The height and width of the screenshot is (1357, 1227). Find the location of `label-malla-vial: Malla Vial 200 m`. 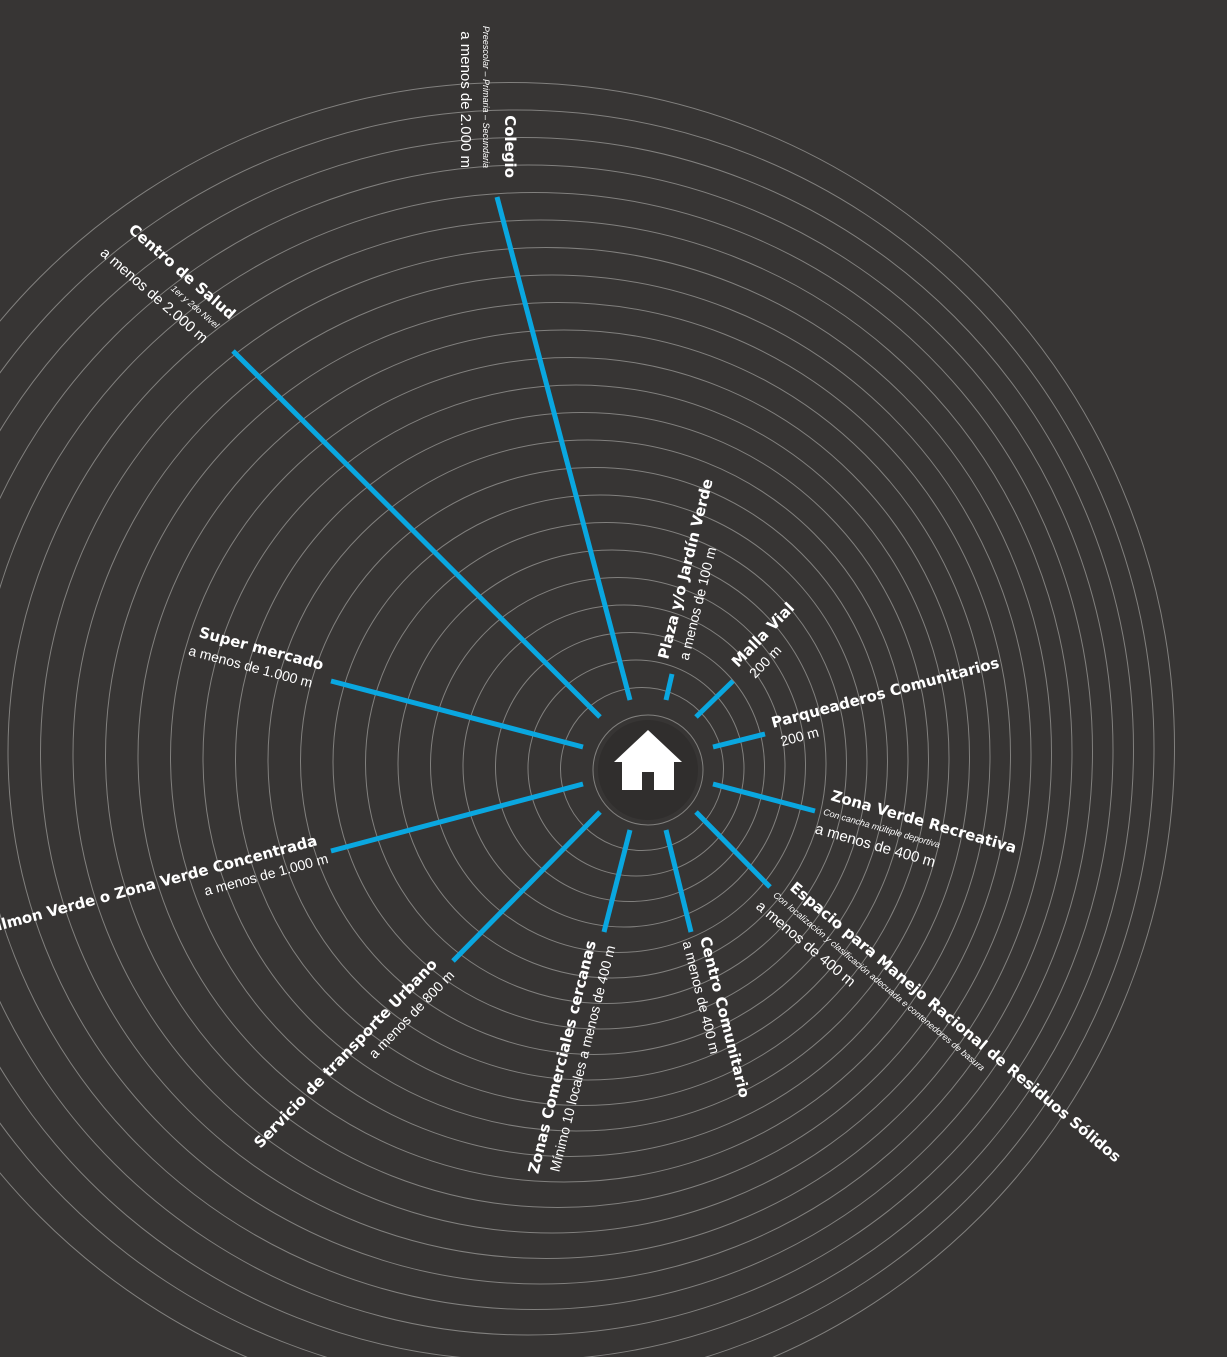

label-malla-vial: Malla Vial 200 m is located at coordinates (763, 640).